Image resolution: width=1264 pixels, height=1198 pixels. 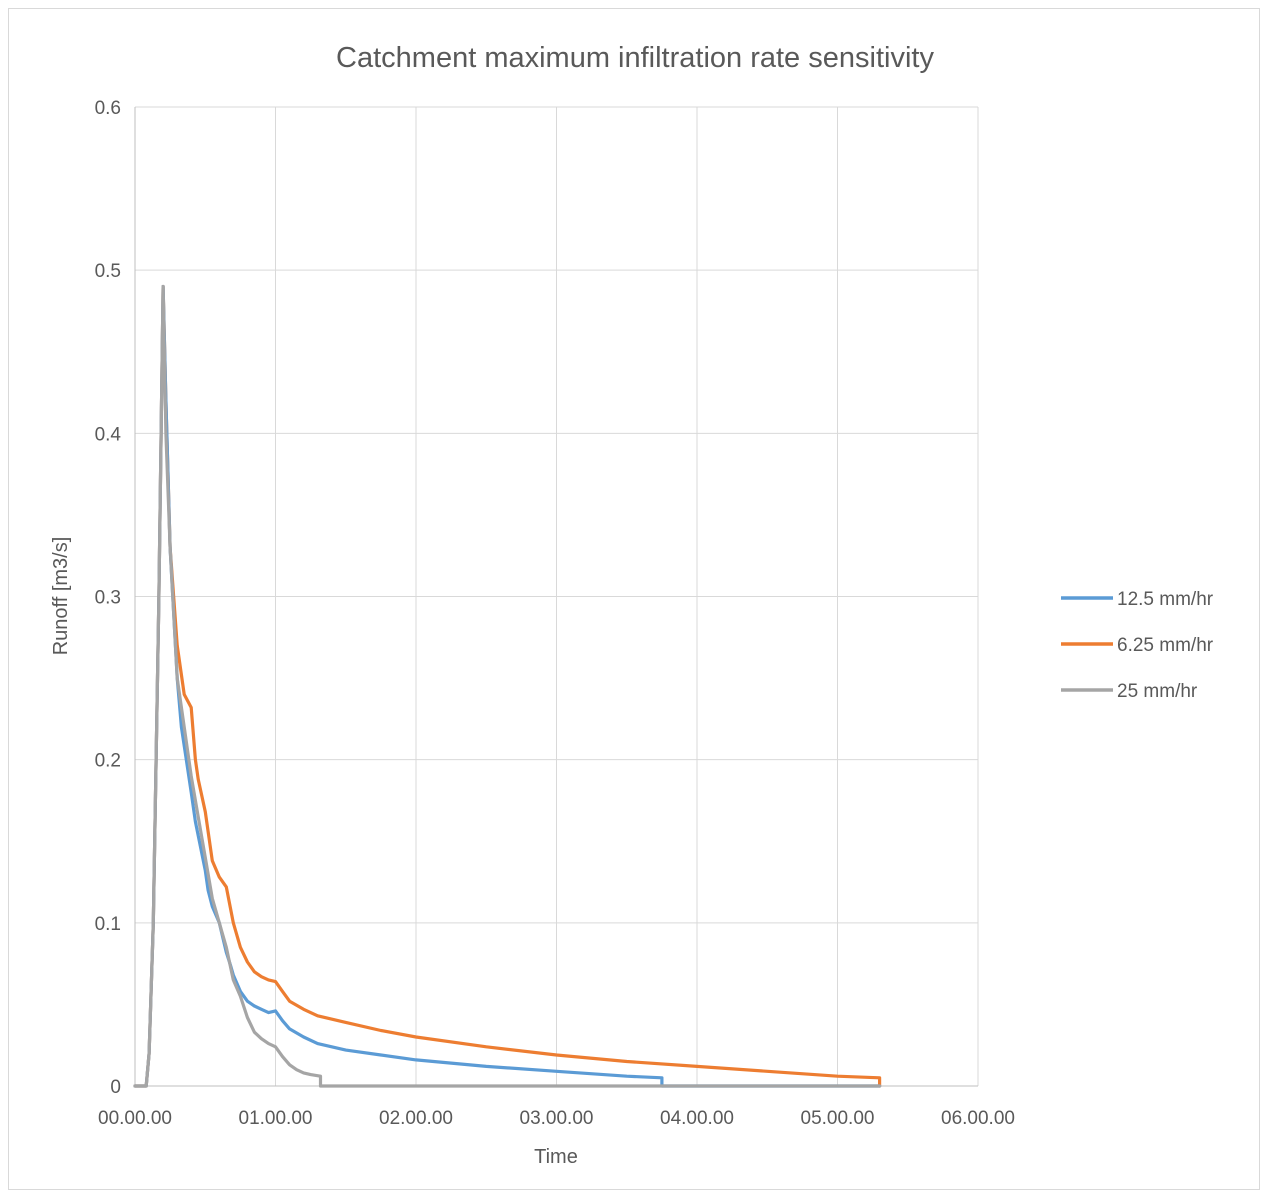 What do you see at coordinates (276, 1118) in the screenshot?
I see `x-tick-label: 01.00.00` at bounding box center [276, 1118].